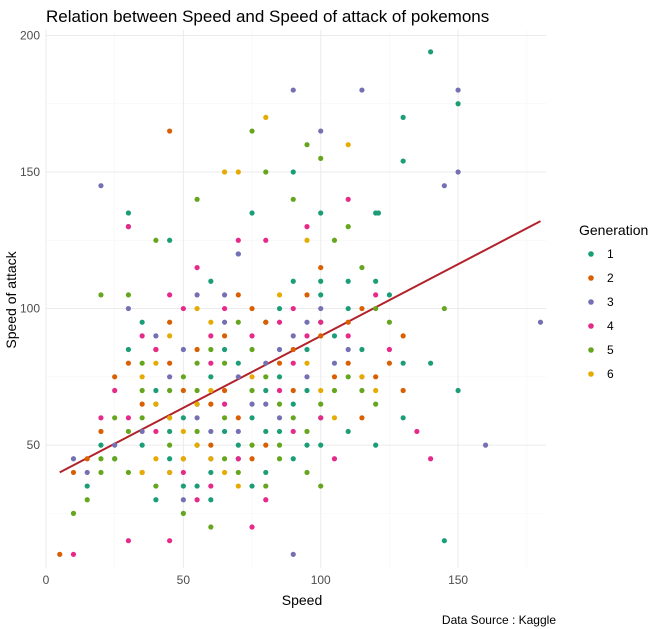  What do you see at coordinates (610, 254) in the screenshot?
I see `legend-label-1: 1` at bounding box center [610, 254].